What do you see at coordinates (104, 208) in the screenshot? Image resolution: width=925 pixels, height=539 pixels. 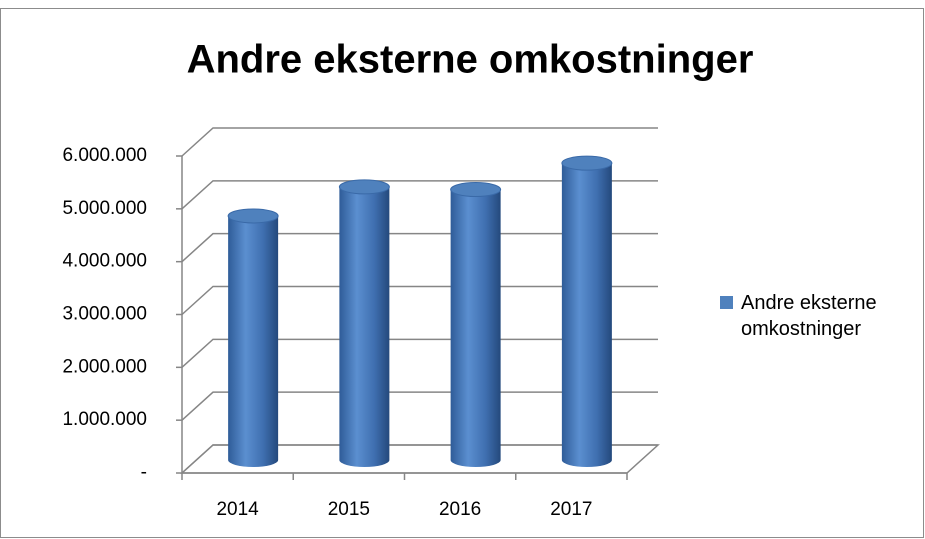 I see `y-tick-label: 5.000.000` at bounding box center [104, 208].